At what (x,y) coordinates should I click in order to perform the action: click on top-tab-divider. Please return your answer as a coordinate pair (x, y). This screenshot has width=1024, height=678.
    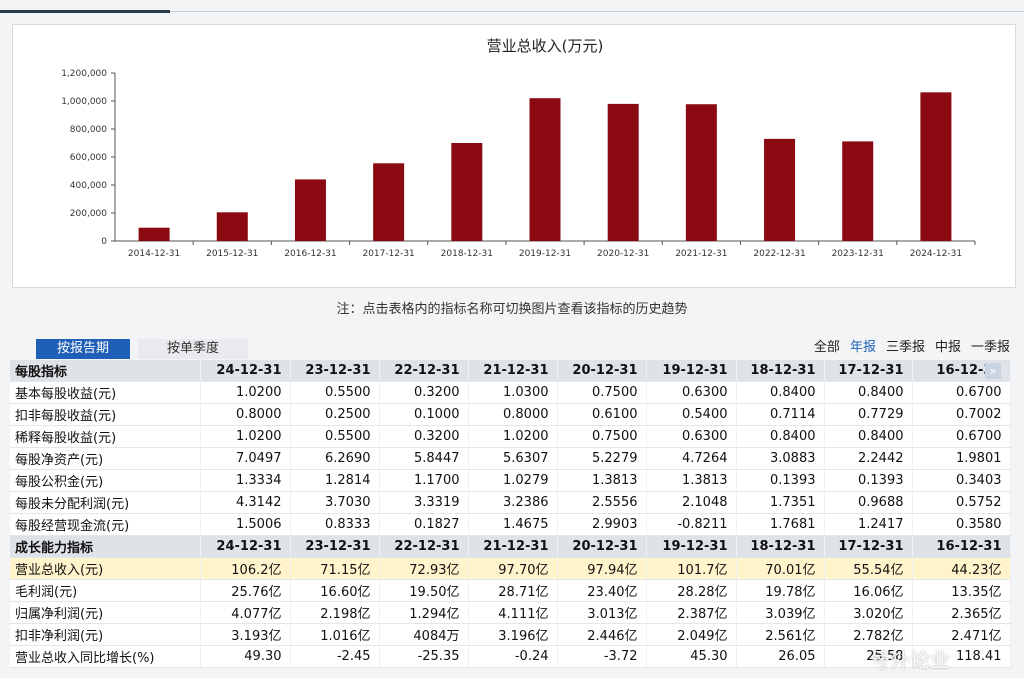
    Looking at the image, I should click on (597, 11).